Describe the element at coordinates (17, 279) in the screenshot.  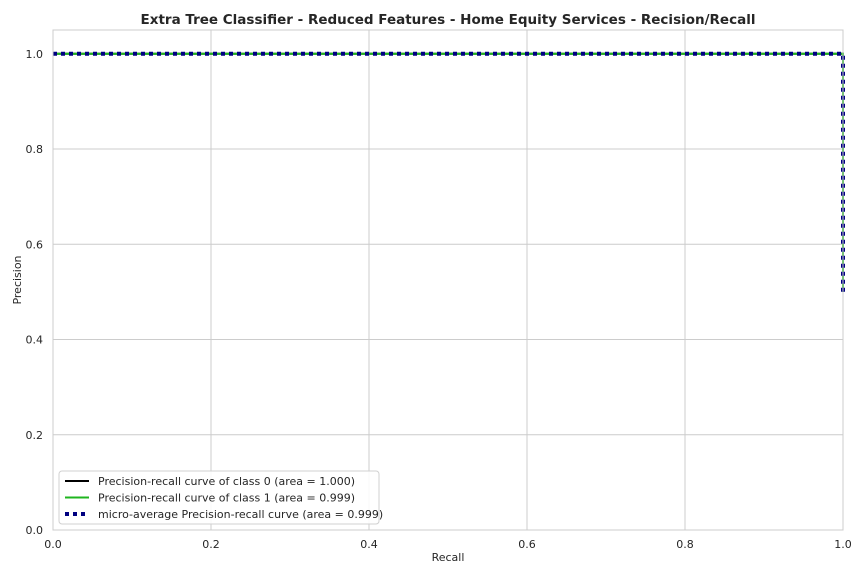
I see `y-axis-label: Precision` at that location.